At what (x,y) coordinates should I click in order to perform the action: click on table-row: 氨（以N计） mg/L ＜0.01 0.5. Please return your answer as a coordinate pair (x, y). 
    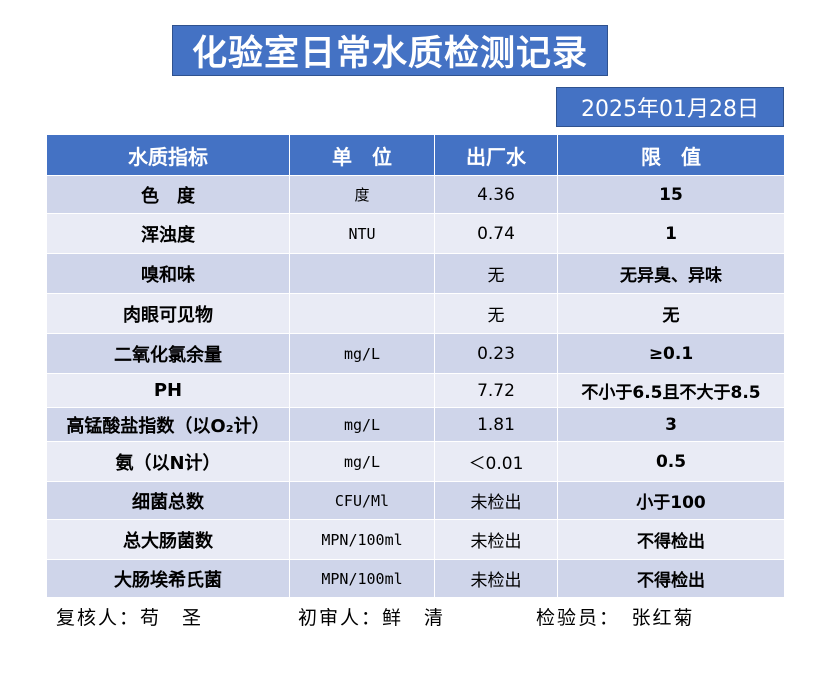
    Looking at the image, I should click on (415, 461).